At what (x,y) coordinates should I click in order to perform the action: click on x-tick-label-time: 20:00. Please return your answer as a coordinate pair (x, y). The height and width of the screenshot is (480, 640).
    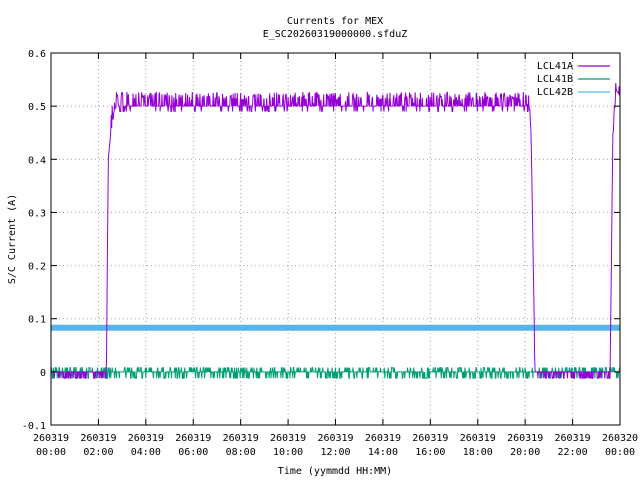
    Looking at the image, I should click on (525, 452).